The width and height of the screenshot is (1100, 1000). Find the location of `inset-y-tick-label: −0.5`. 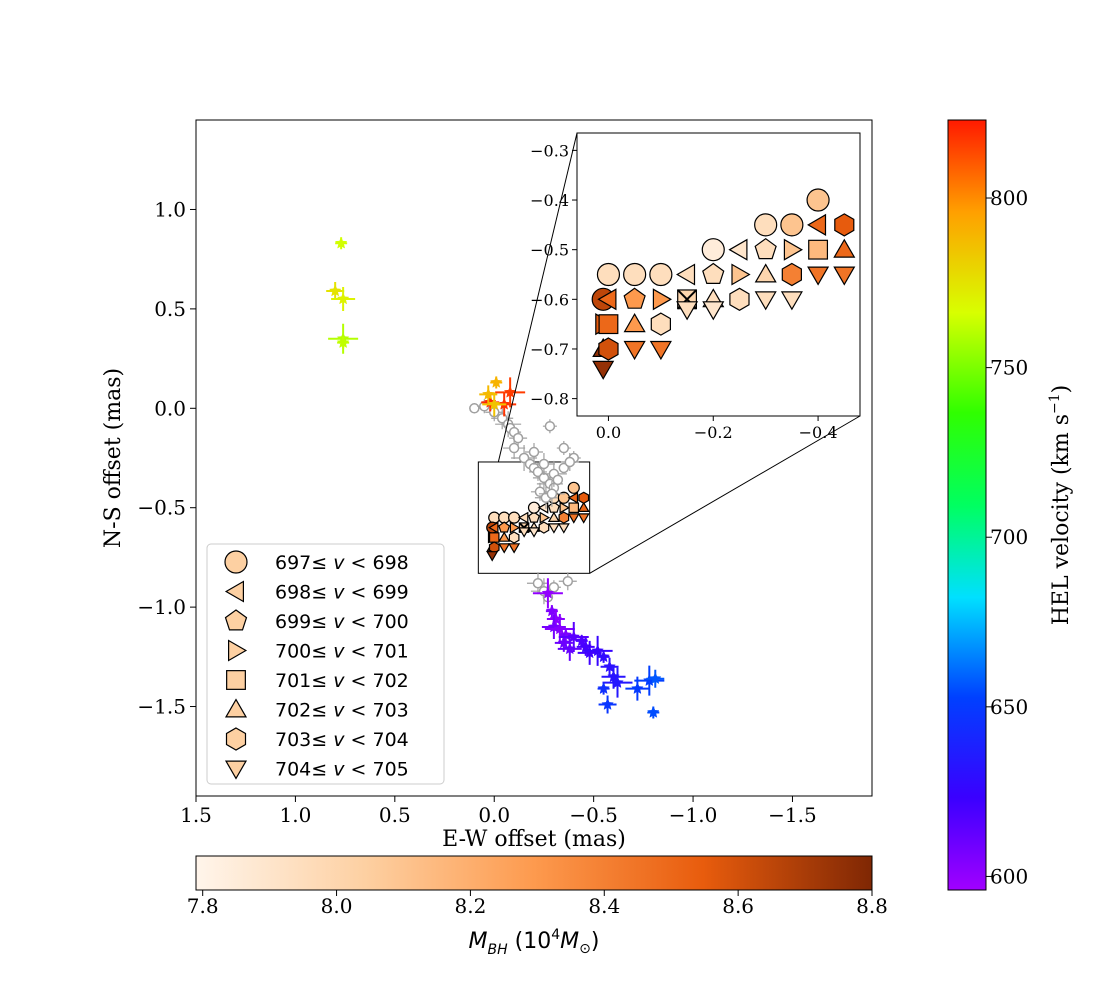

inset-y-tick-label: −0.5 is located at coordinates (549, 250).